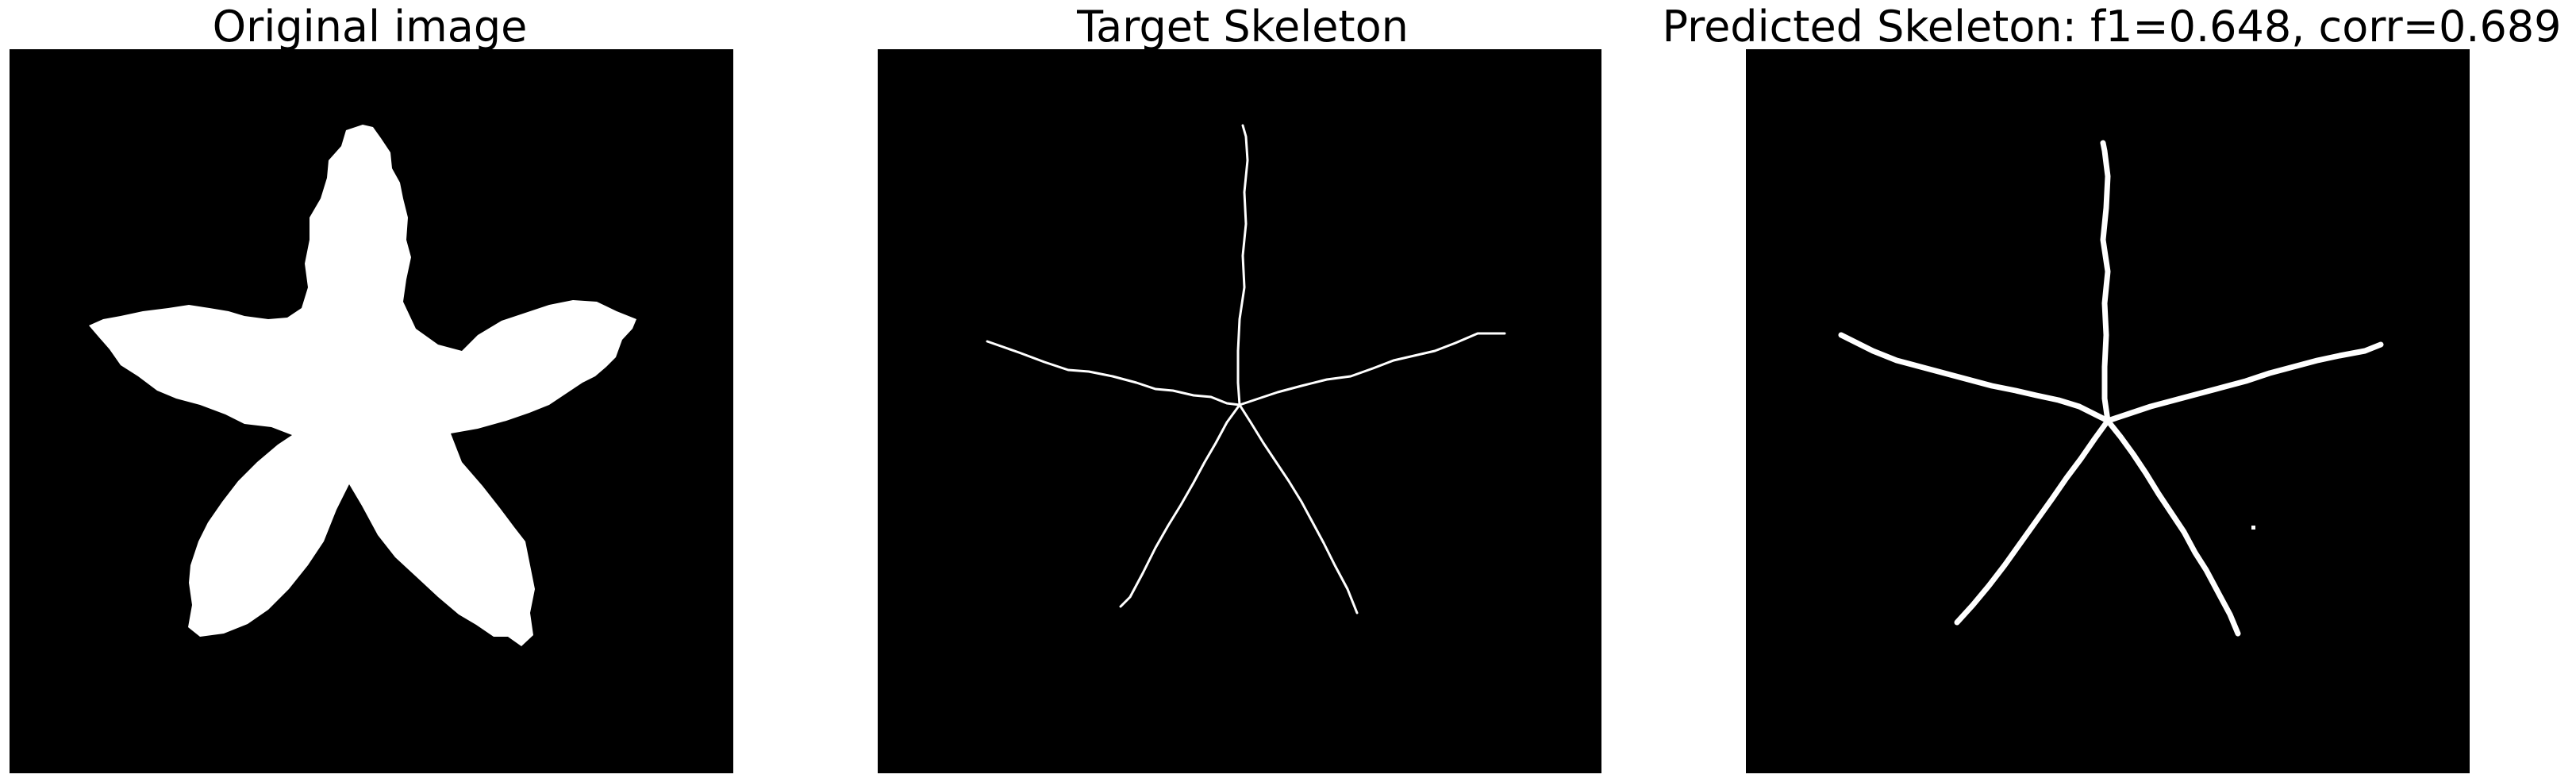 The image size is (2576, 782). Describe the element at coordinates (370, 27) in the screenshot. I see `original-image-title: Original image` at that location.